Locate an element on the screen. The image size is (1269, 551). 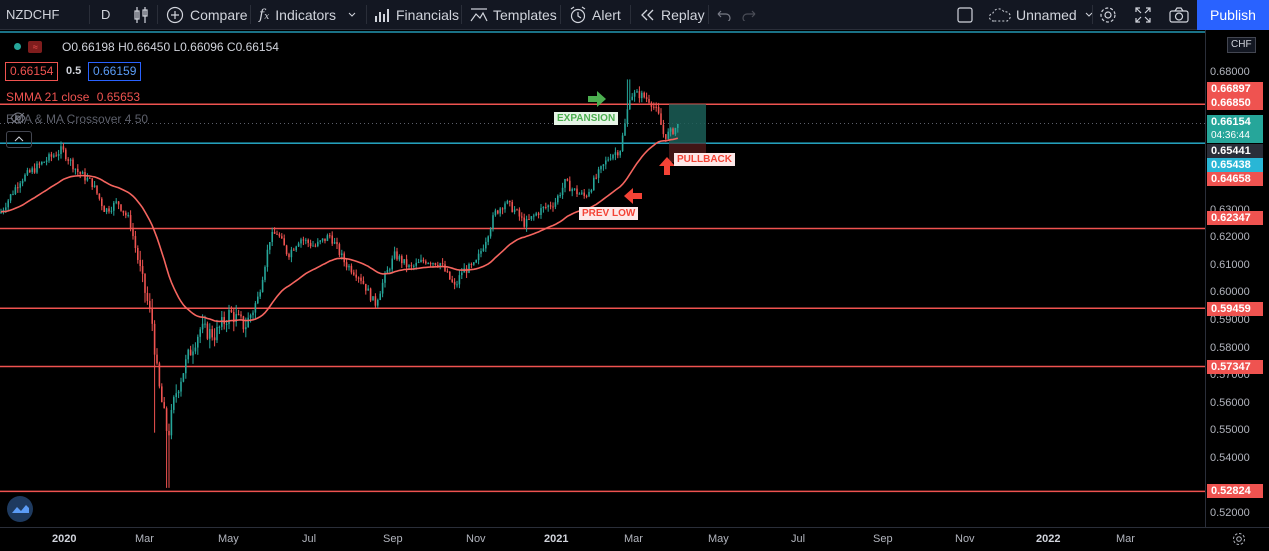
price-badge: 0.57347 is located at coordinates (1235, 367).